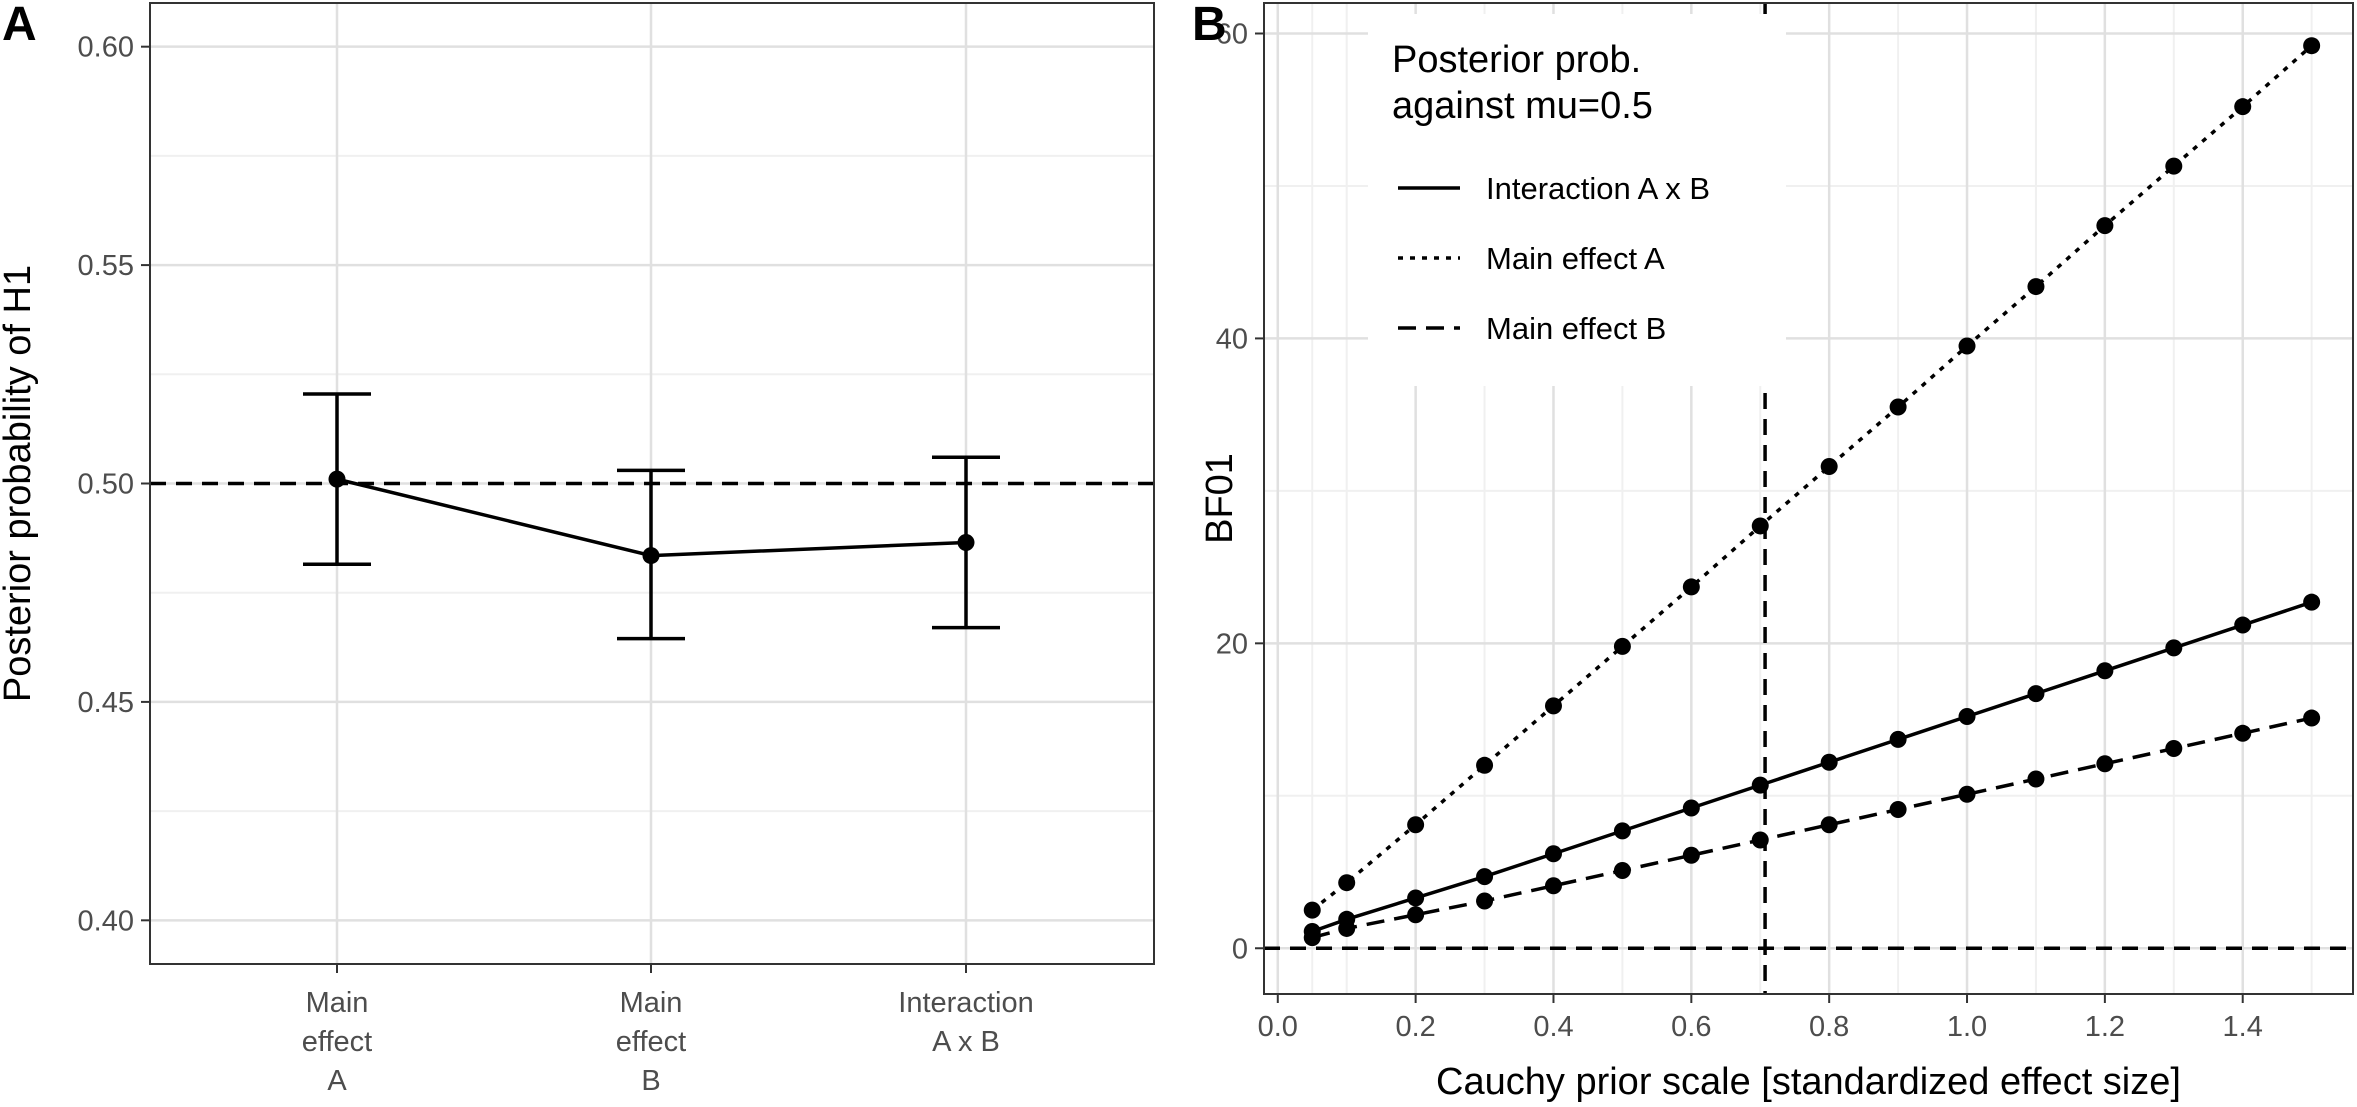 This screenshot has width=2357, height=1107. What do you see at coordinates (965, 1003) in the screenshot?
I see `x-tick-label-line: Interaction` at bounding box center [965, 1003].